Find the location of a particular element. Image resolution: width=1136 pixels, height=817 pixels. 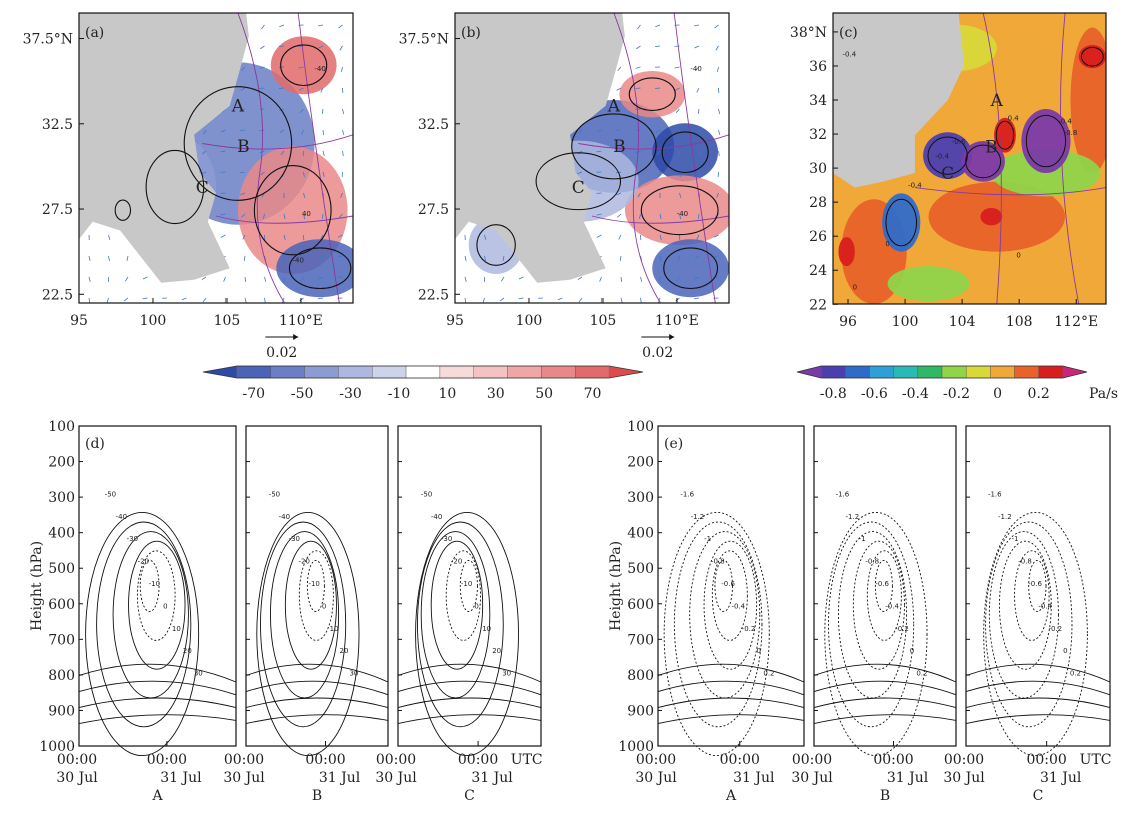

y-tick-label: 32.5 is located at coordinates (433, 125).